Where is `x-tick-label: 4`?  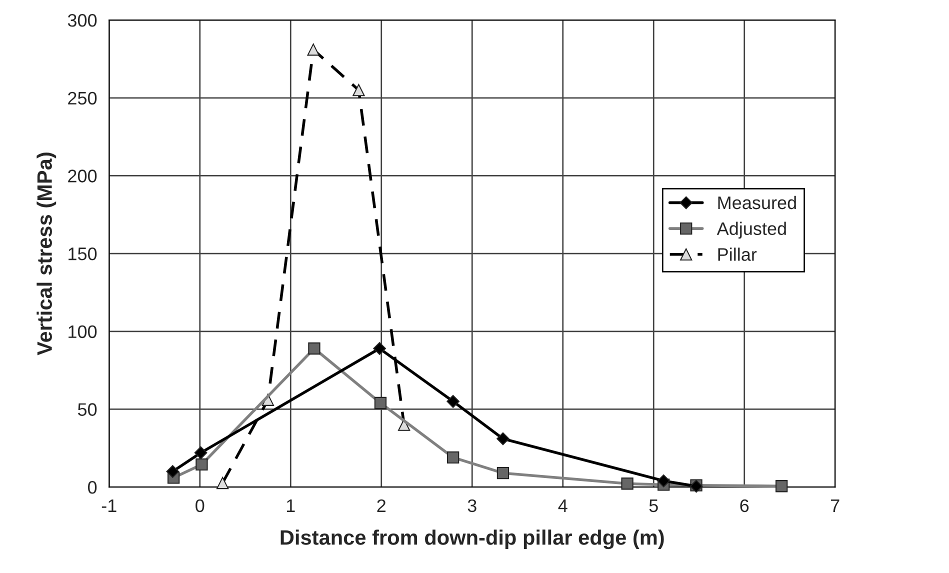 x-tick-label: 4 is located at coordinates (563, 506).